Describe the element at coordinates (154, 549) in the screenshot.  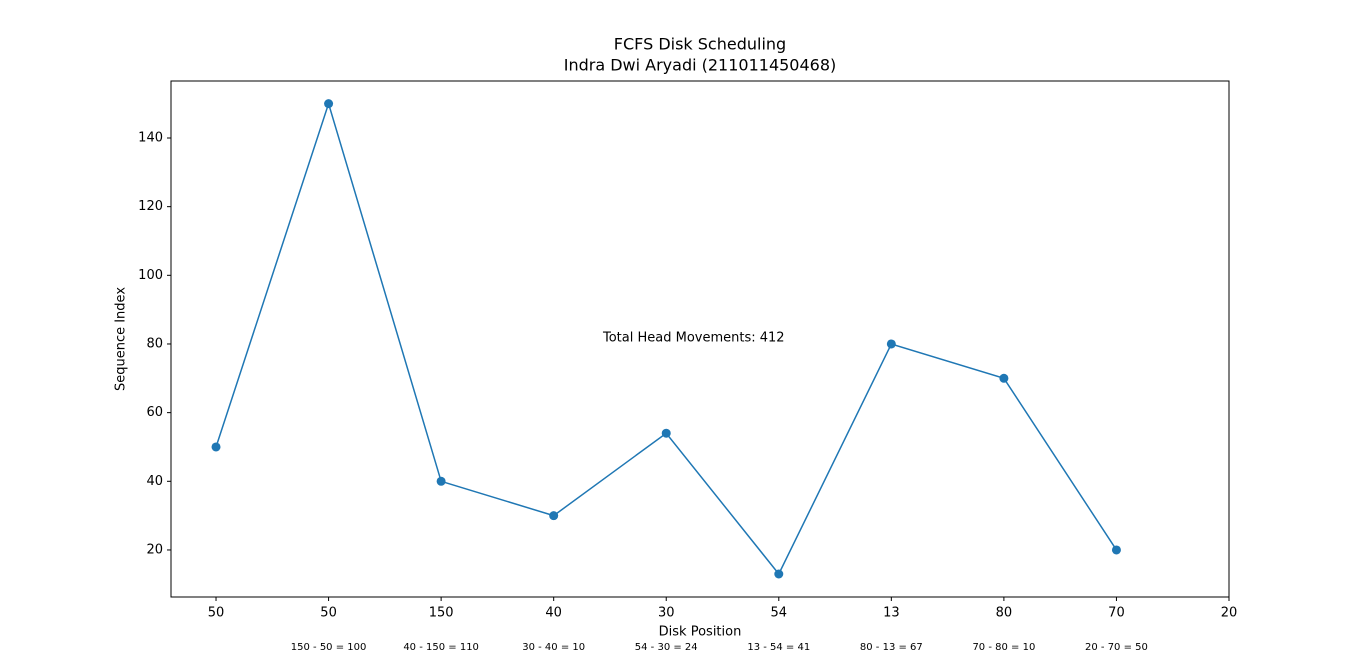
I see `y-tick-label: 20` at that location.